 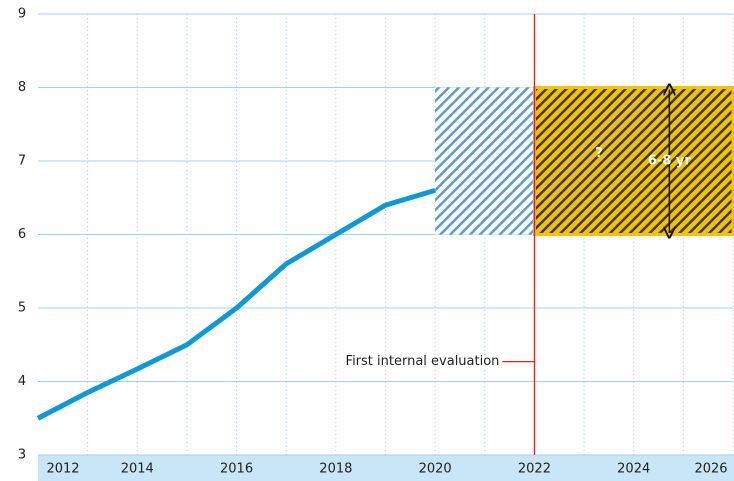 What do you see at coordinates (22, 234) in the screenshot?
I see `y-tick-label: 6` at bounding box center [22, 234].